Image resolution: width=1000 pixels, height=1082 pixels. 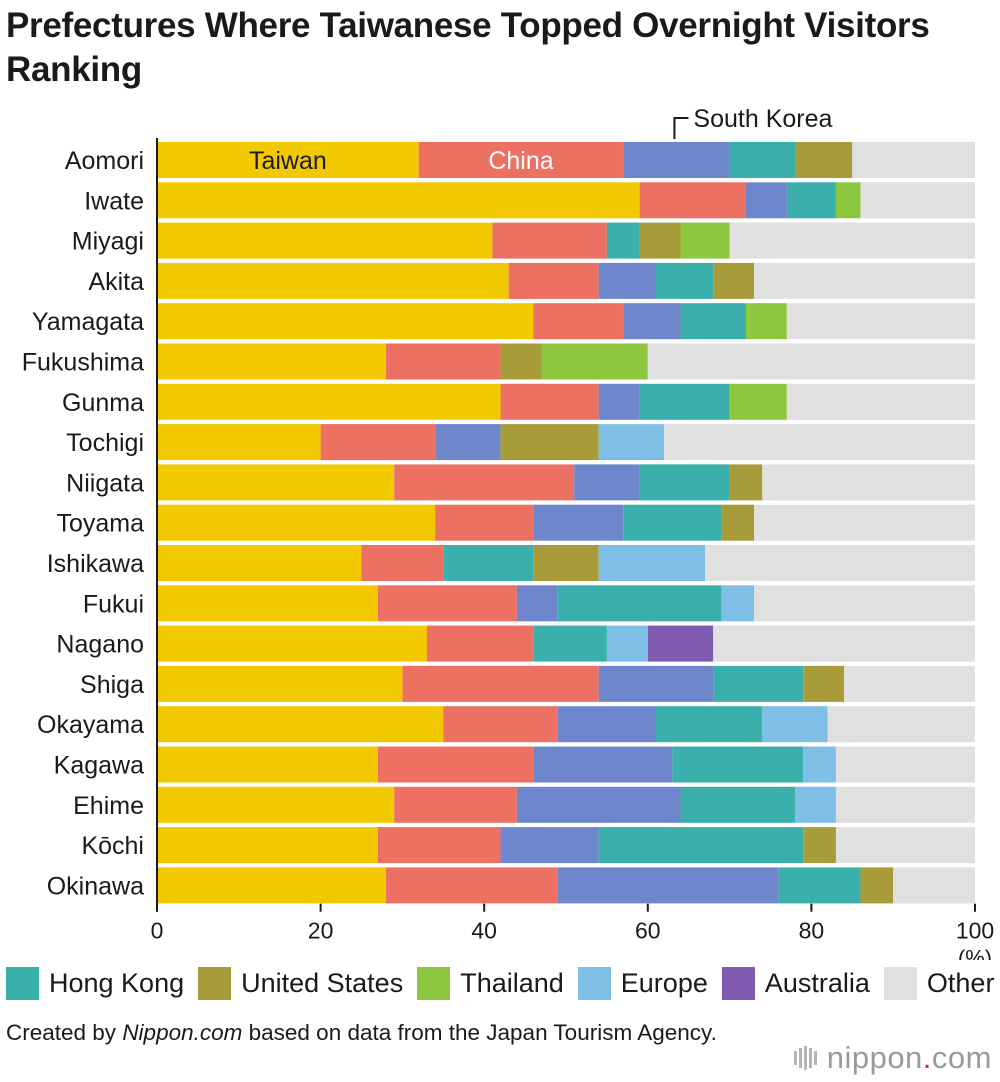 I want to click on category-label: Iwate, so click(x=114, y=201).